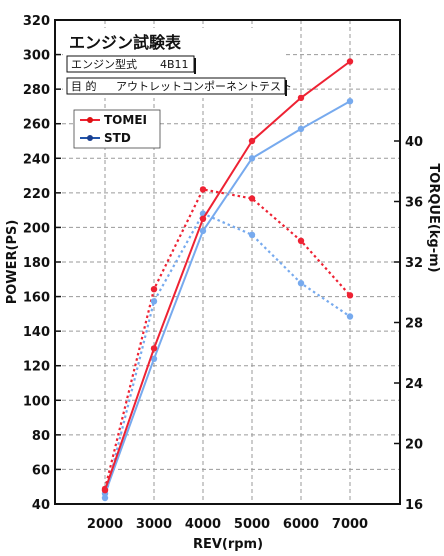 The width and height of the screenshot is (444, 556). What do you see at coordinates (12, 262) in the screenshot?
I see `y-axis-left-title: POWER(PS)` at bounding box center [12, 262].